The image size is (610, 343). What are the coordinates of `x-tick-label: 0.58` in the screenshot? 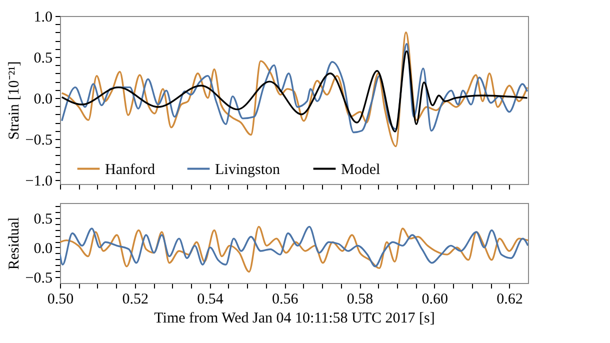 It's located at (360, 300).